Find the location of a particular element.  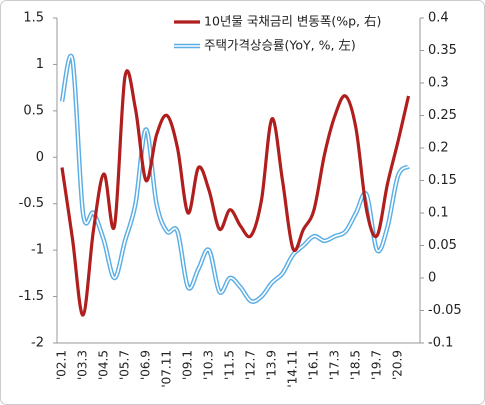

x-tick-label: '12.7 is located at coordinates (251, 365).